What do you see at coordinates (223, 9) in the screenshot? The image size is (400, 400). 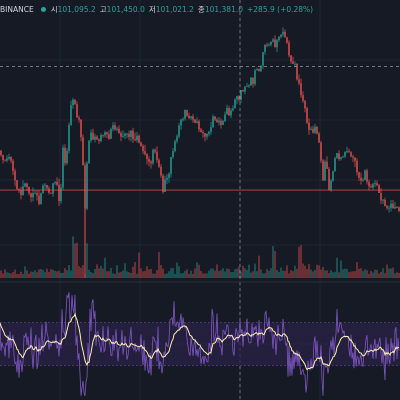 I see `close-value: 101,381.0` at bounding box center [223, 9].